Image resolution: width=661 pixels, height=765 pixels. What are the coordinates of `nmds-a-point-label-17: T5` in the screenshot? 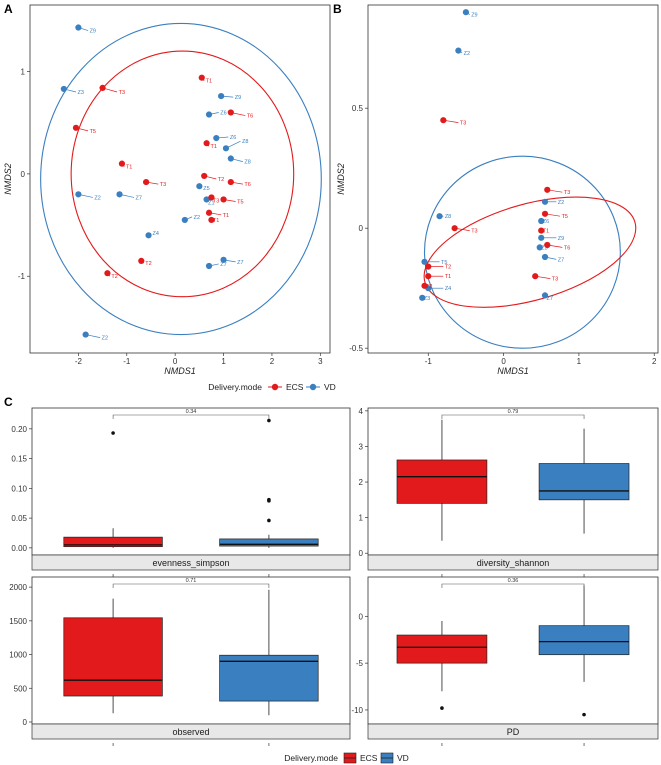 It's located at (93, 132).